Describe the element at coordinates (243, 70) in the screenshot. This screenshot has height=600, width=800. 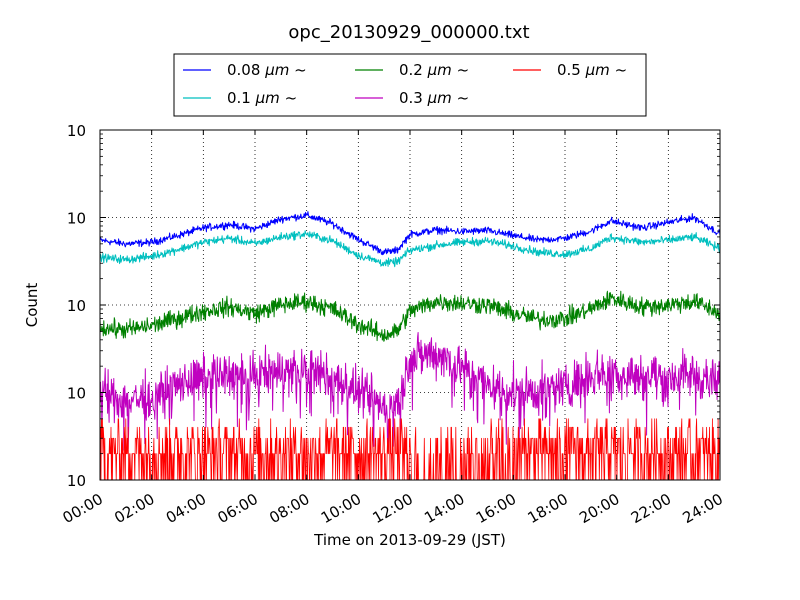
I see `legend-size: 0.08` at that location.